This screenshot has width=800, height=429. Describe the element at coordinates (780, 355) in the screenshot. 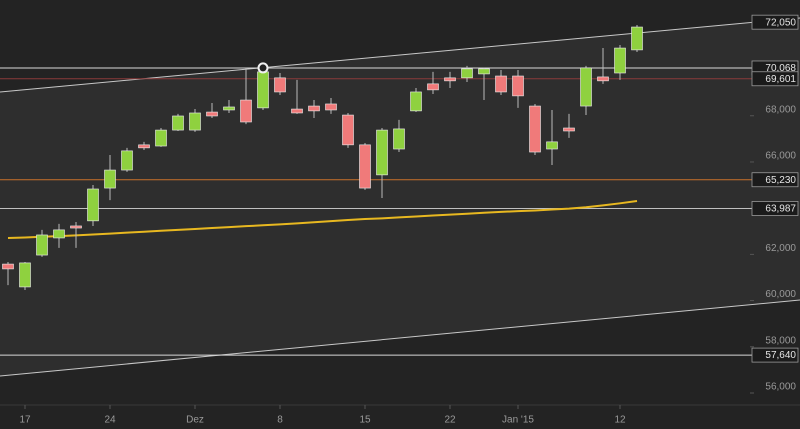

I see `level-label: 57,640` at that location.